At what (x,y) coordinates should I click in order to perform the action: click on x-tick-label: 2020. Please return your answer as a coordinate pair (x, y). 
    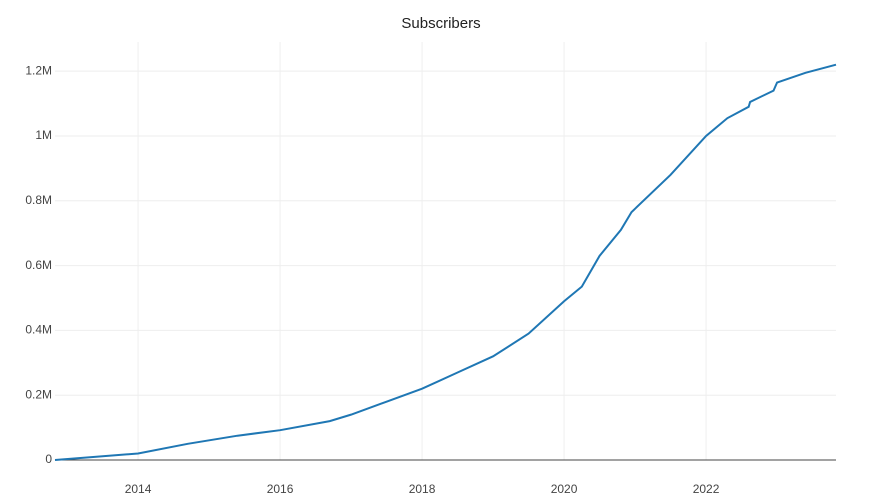
    Looking at the image, I should click on (564, 489).